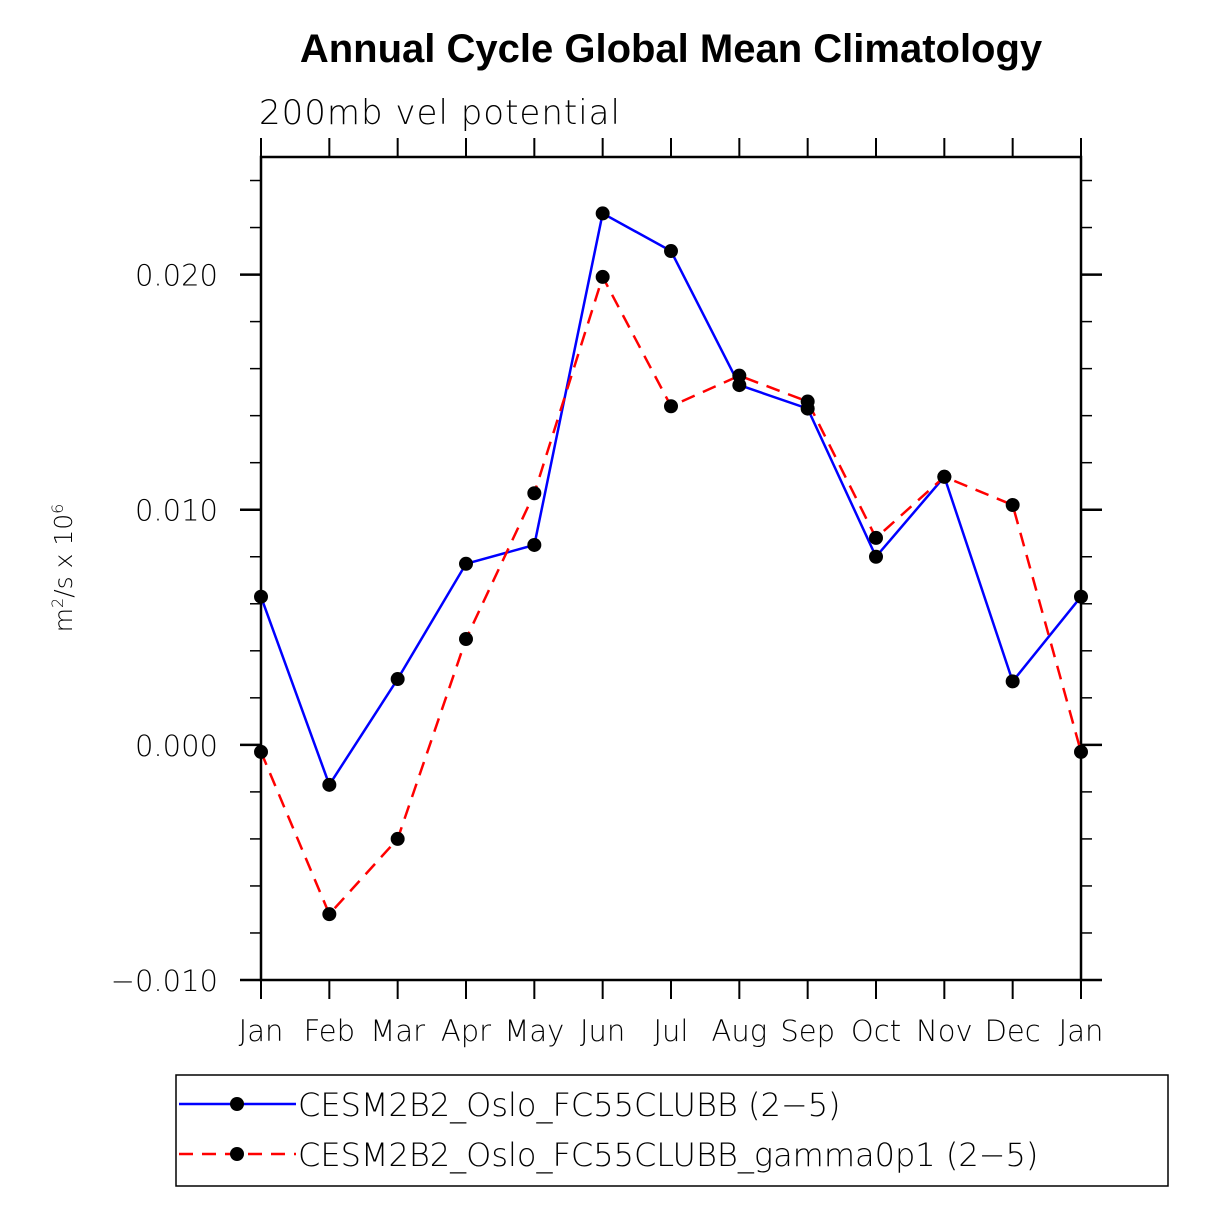 This screenshot has height=1213, width=1213. I want to click on x-tick-labels: Jan Feb Mar Apr May Jun Jul Aug Sep Oct Nov Dec Jan, so click(671, 1031).